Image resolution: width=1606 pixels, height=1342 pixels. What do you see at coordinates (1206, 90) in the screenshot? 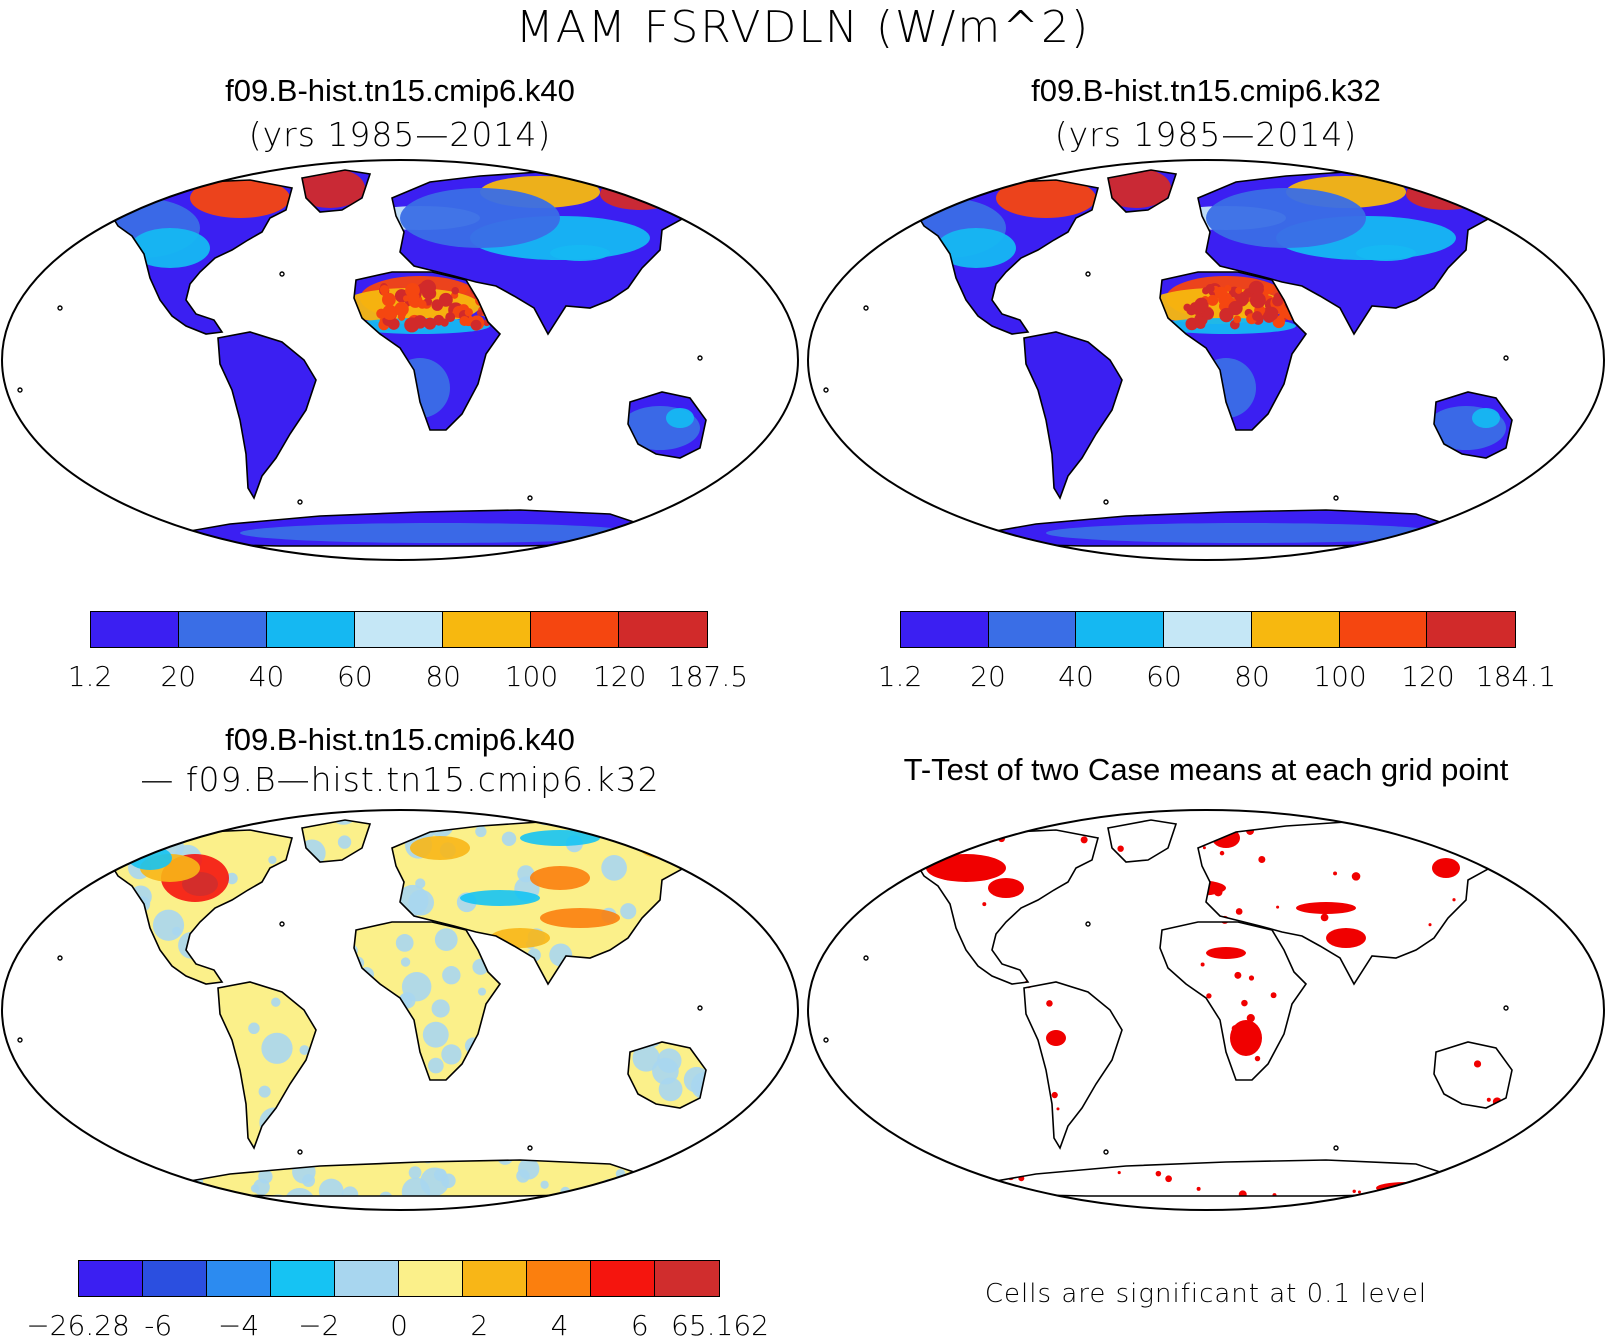
I see `panel-2-title: f09.B-hist.tn15.cmip6.k32` at bounding box center [1206, 90].